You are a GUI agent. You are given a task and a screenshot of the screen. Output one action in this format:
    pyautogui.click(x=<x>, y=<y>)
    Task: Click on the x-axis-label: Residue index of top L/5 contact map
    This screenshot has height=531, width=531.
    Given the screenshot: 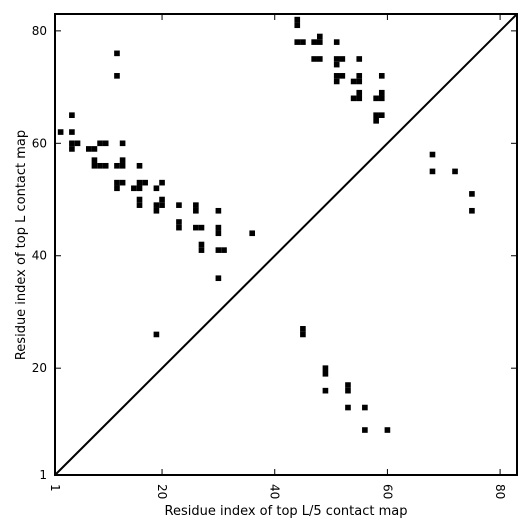 What is the action you would take?
    pyautogui.click(x=286, y=511)
    